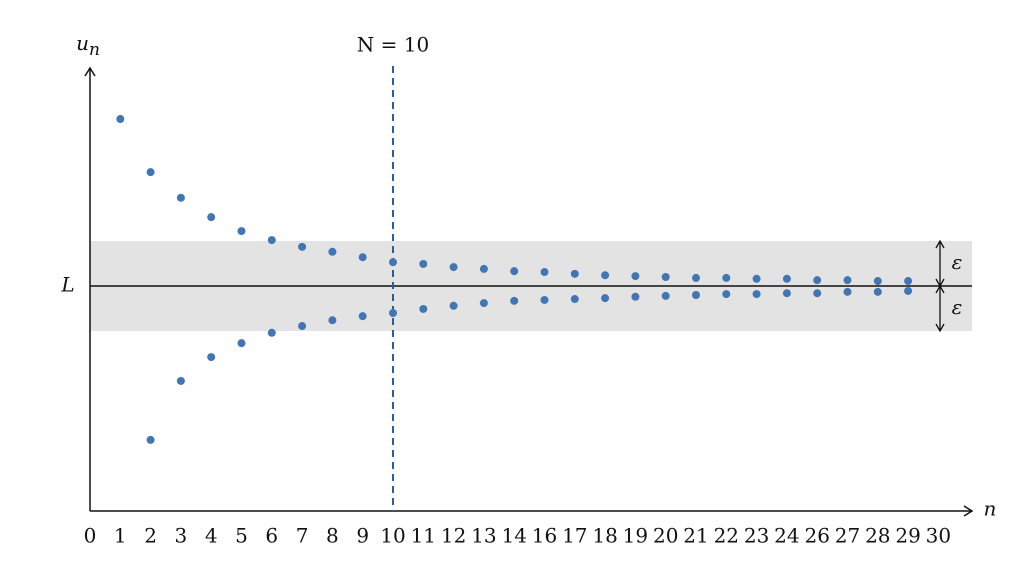 The image size is (1024, 572). I want to click on x-tick-label: 2, so click(150, 536).